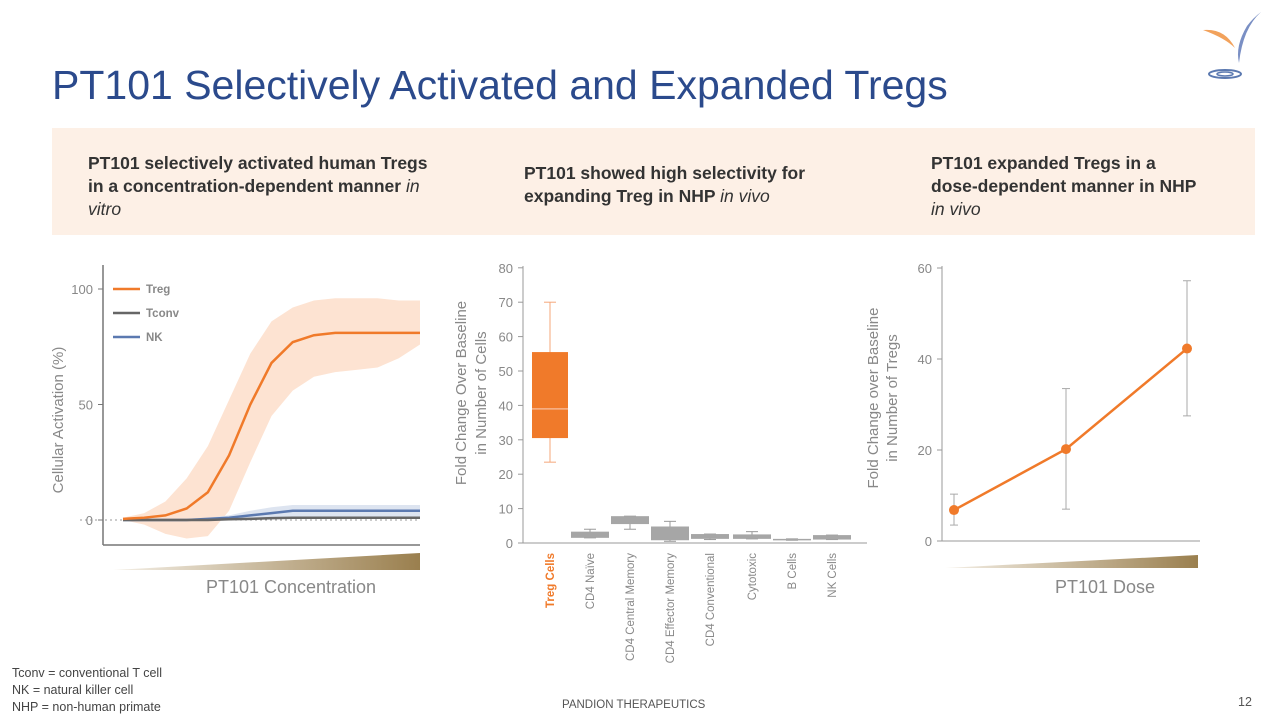  Describe the element at coordinates (291, 587) in the screenshot. I see `x-axis-label: PT101 Concentration` at that location.